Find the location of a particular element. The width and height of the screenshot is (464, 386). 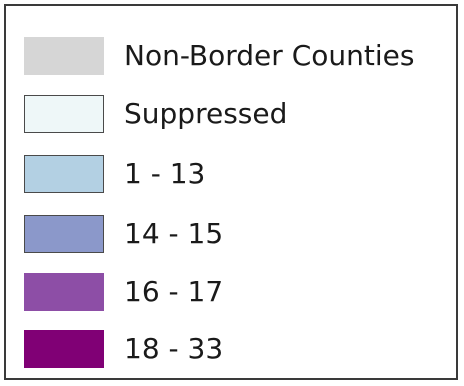

legend-item-14-15: 14 - 15 is located at coordinates (123, 234).